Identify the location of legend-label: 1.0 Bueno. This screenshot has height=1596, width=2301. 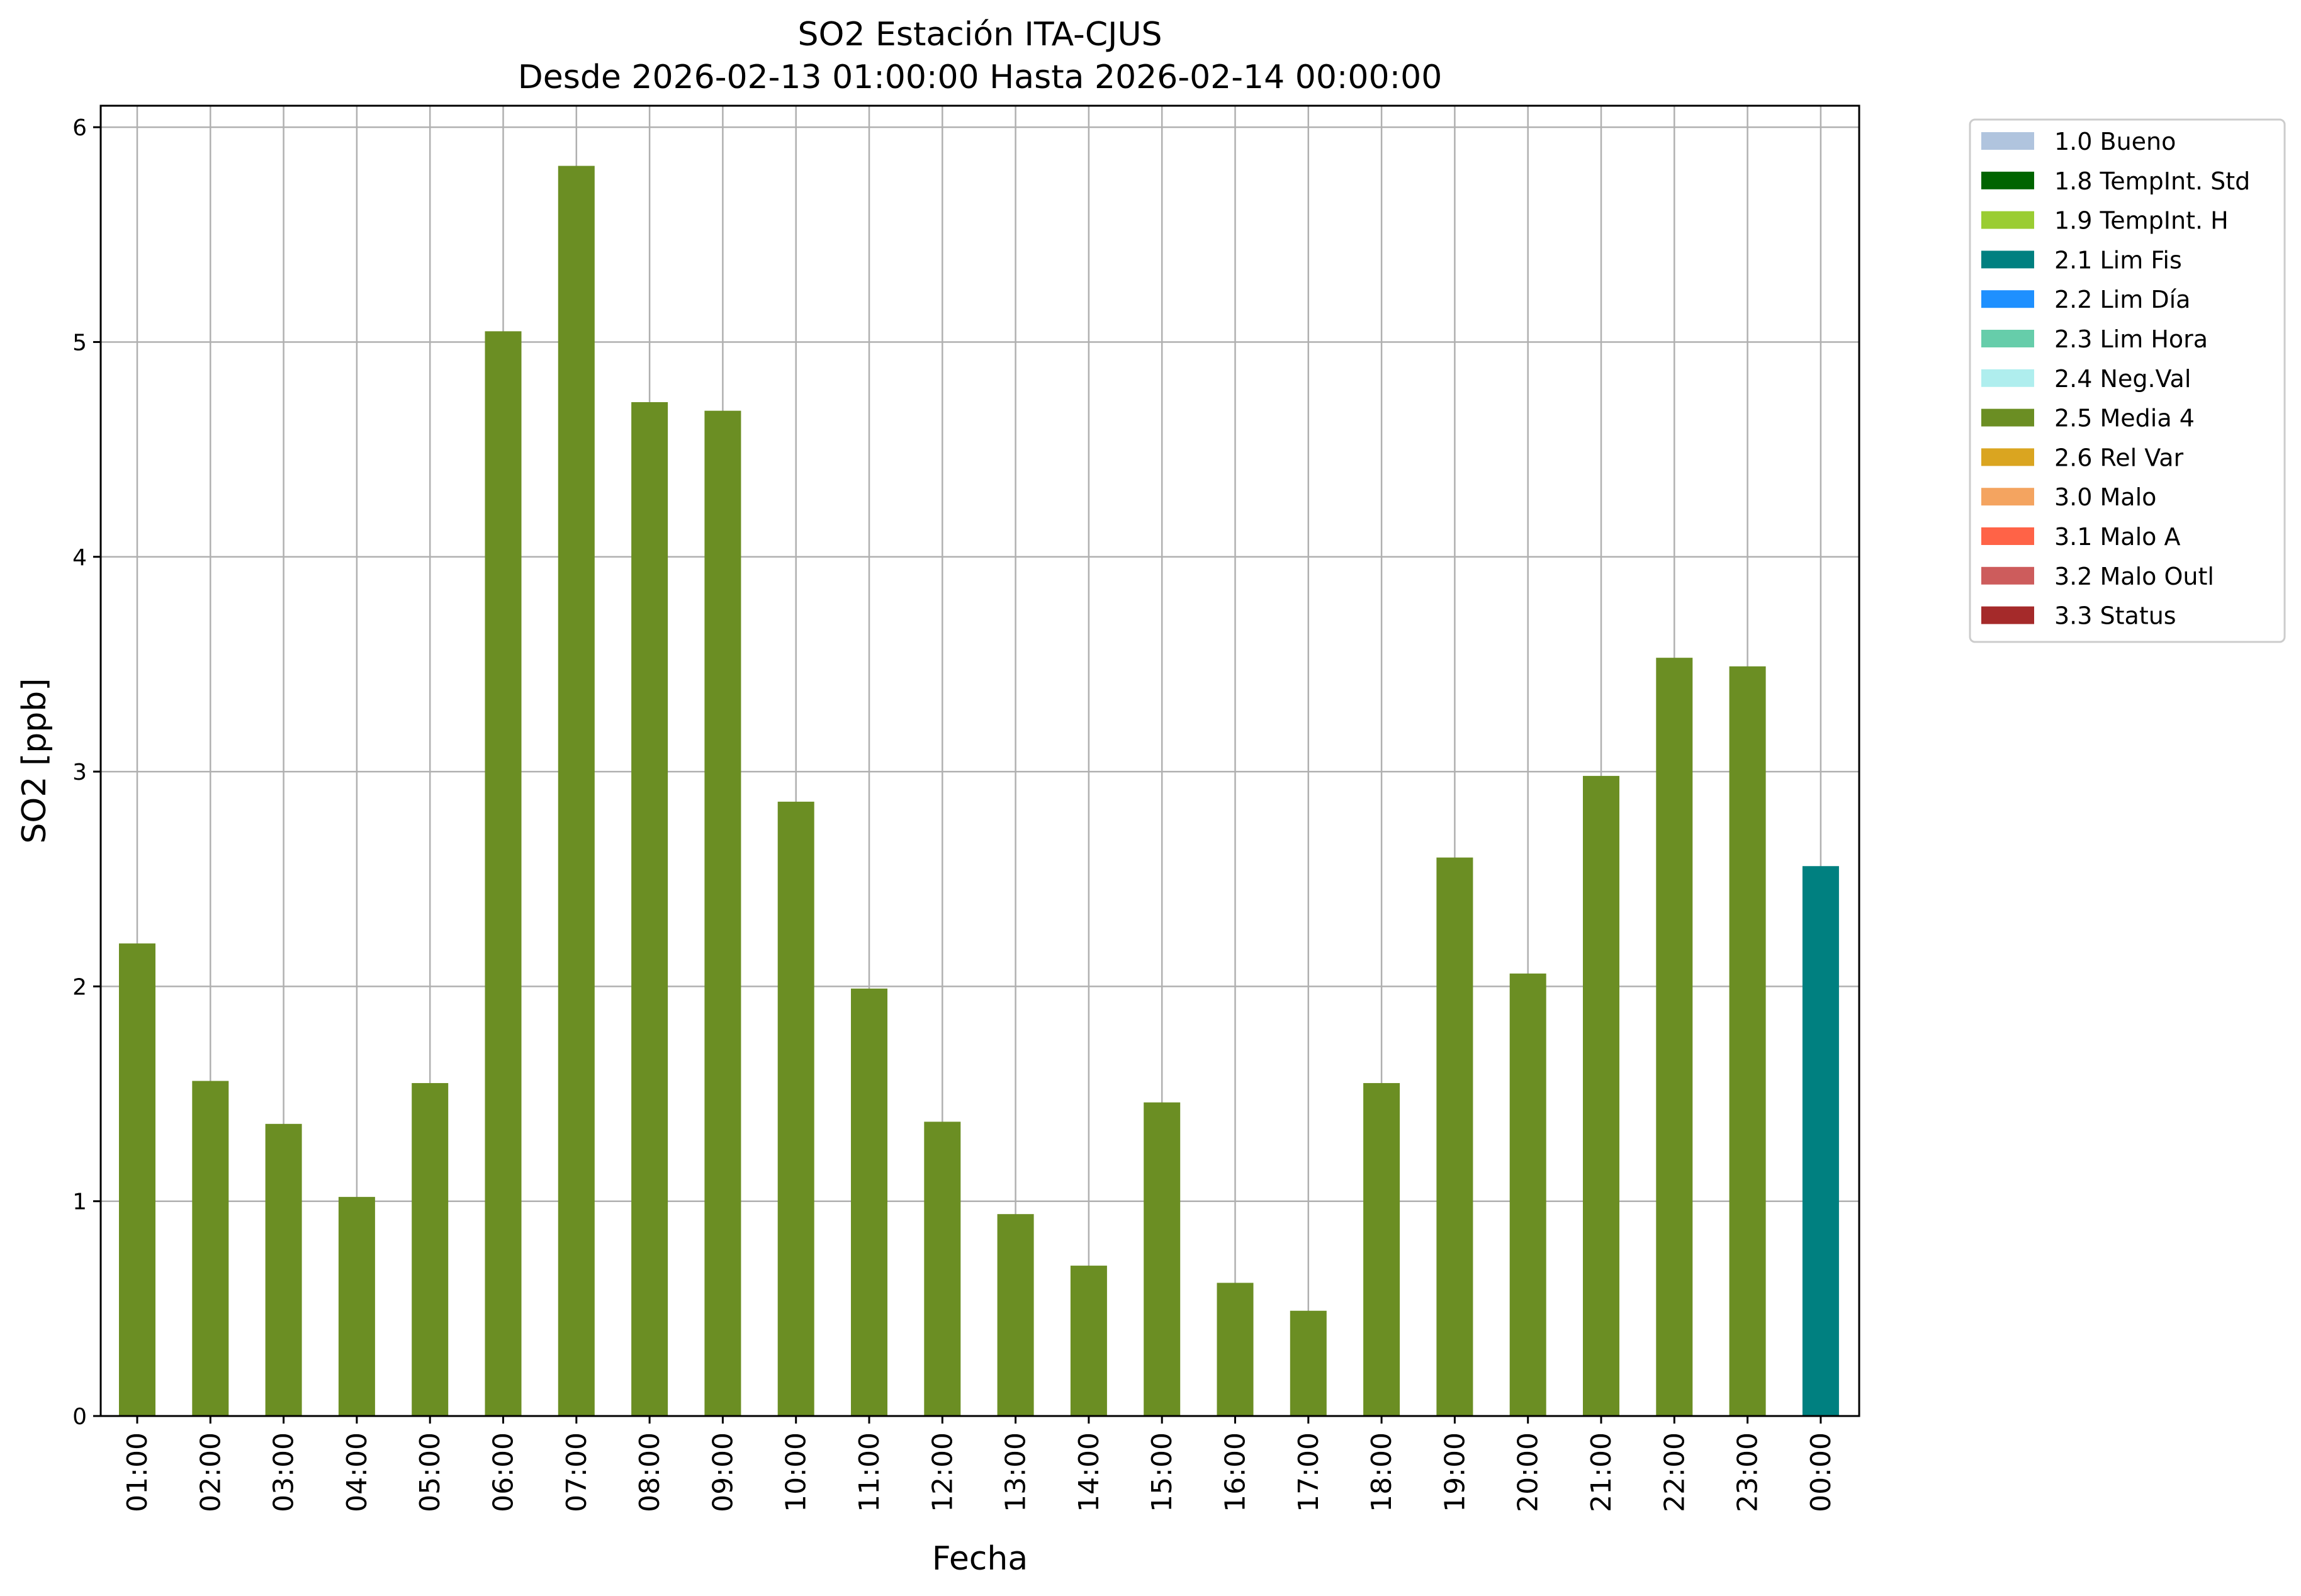
(2115, 141).